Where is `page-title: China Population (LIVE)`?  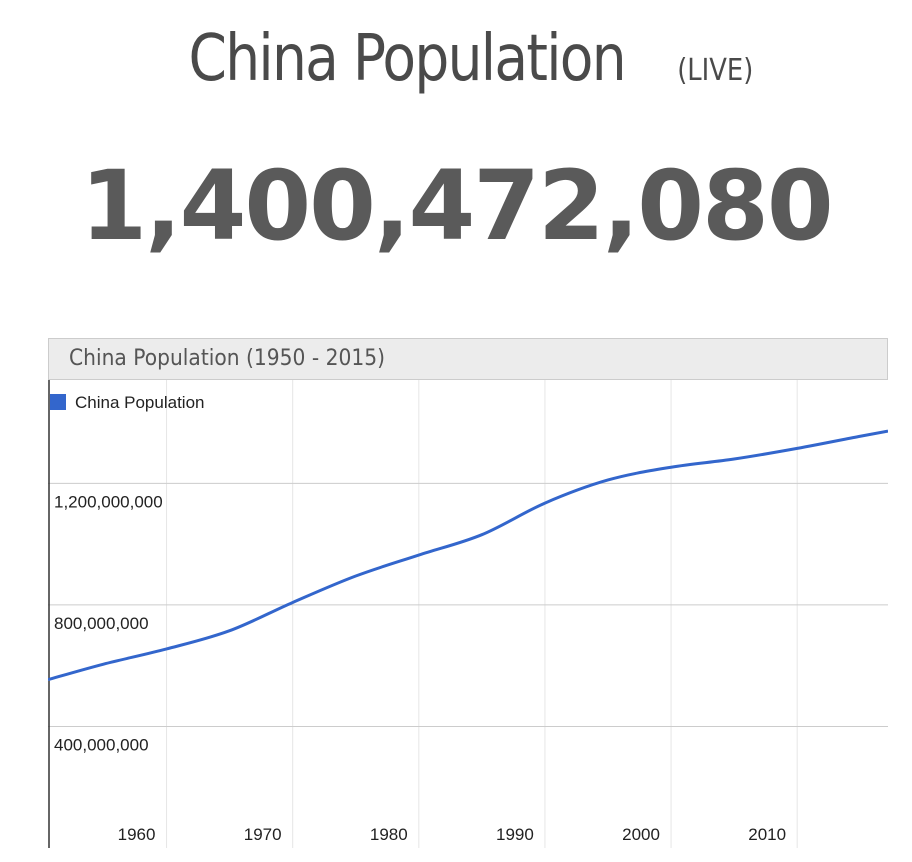
page-title: China Population (LIVE) is located at coordinates (456, 59).